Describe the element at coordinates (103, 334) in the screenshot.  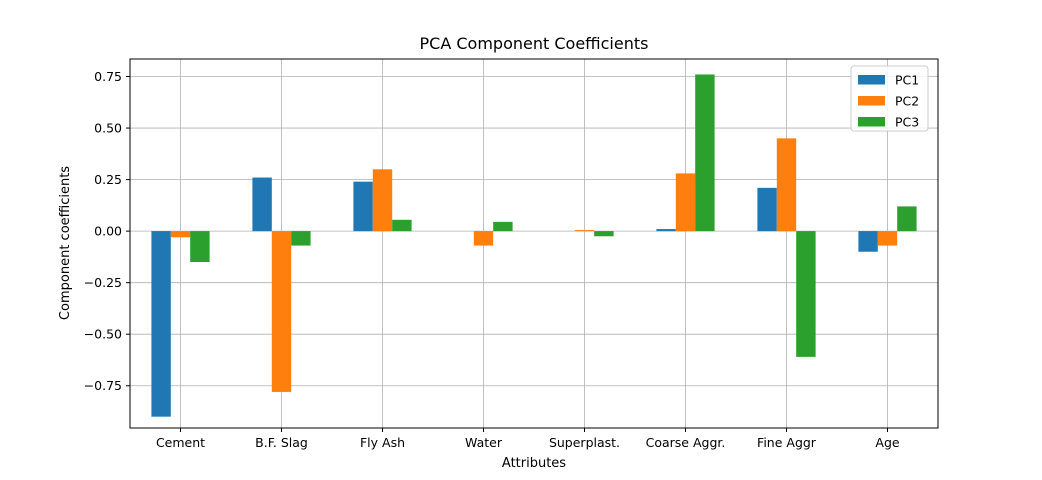
I see `y-tick-label: −0.50` at that location.